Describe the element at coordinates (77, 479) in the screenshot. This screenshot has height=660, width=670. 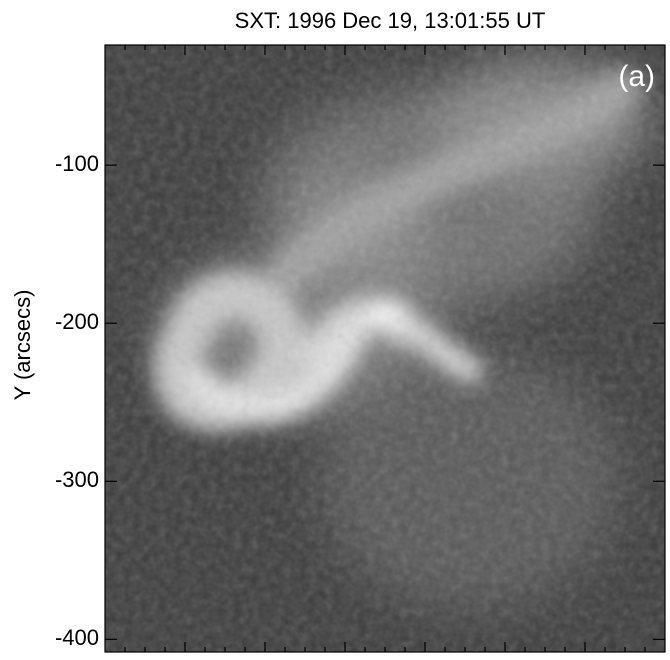
I see `y-tick-label: -300` at that location.